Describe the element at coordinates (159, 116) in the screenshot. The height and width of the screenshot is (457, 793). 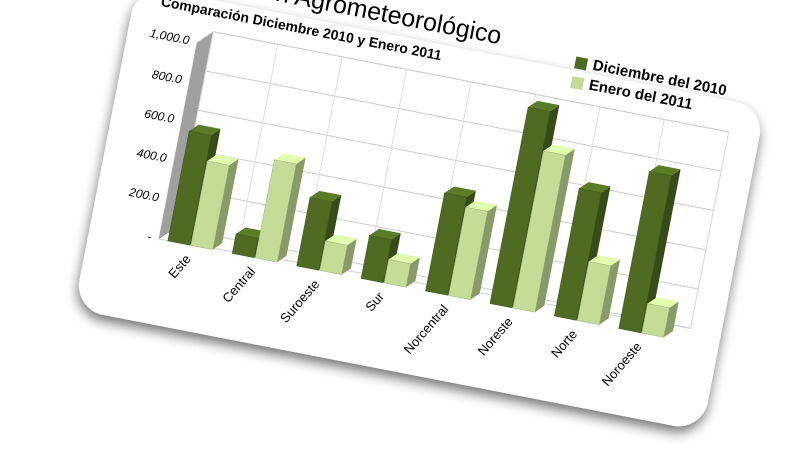
I see `y-tick-label: 600.0` at that location.